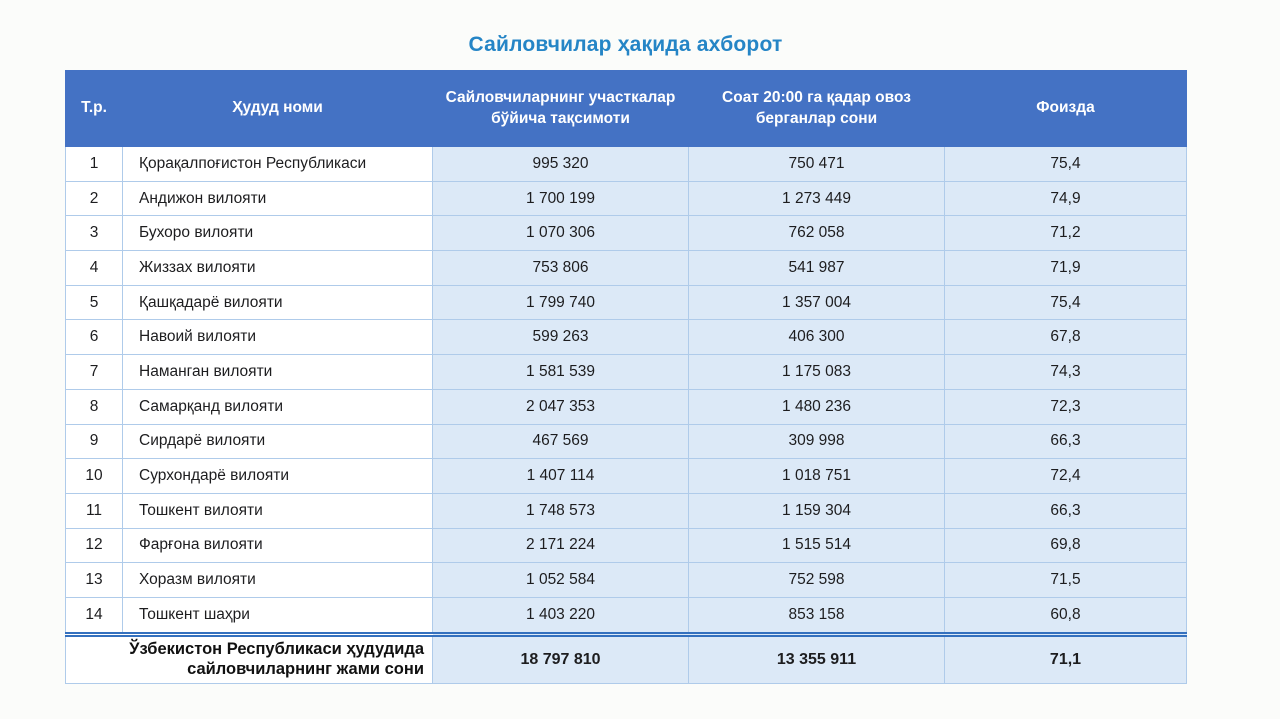  What do you see at coordinates (560, 372) in the screenshot?
I see `voters-count: 1 581 539` at bounding box center [560, 372].